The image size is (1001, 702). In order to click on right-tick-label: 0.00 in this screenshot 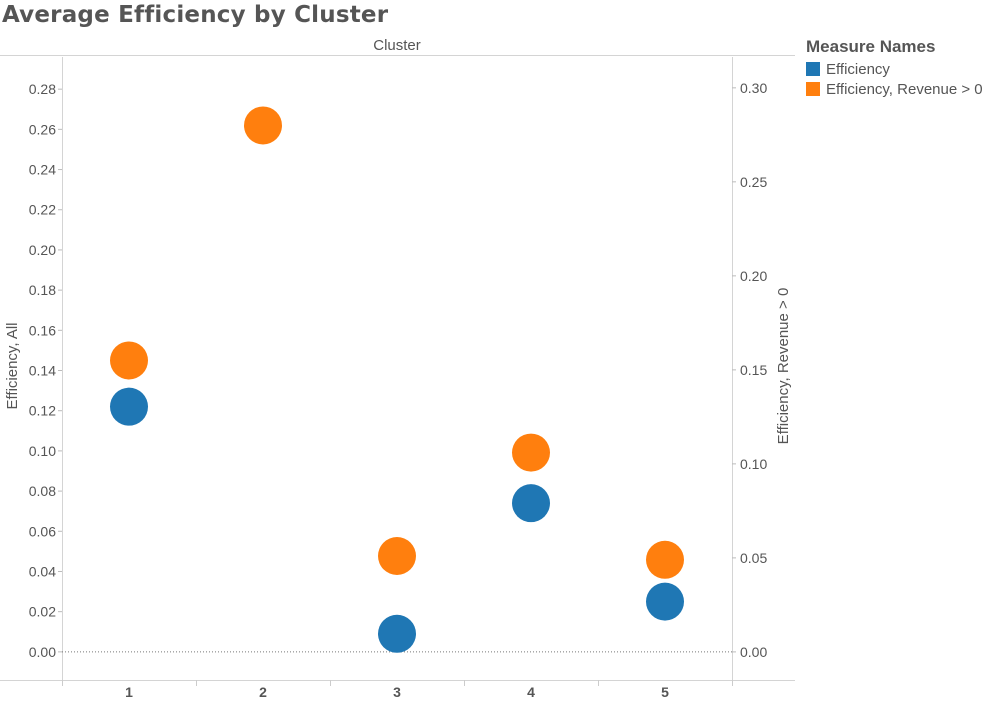, I will do `click(753, 652)`.